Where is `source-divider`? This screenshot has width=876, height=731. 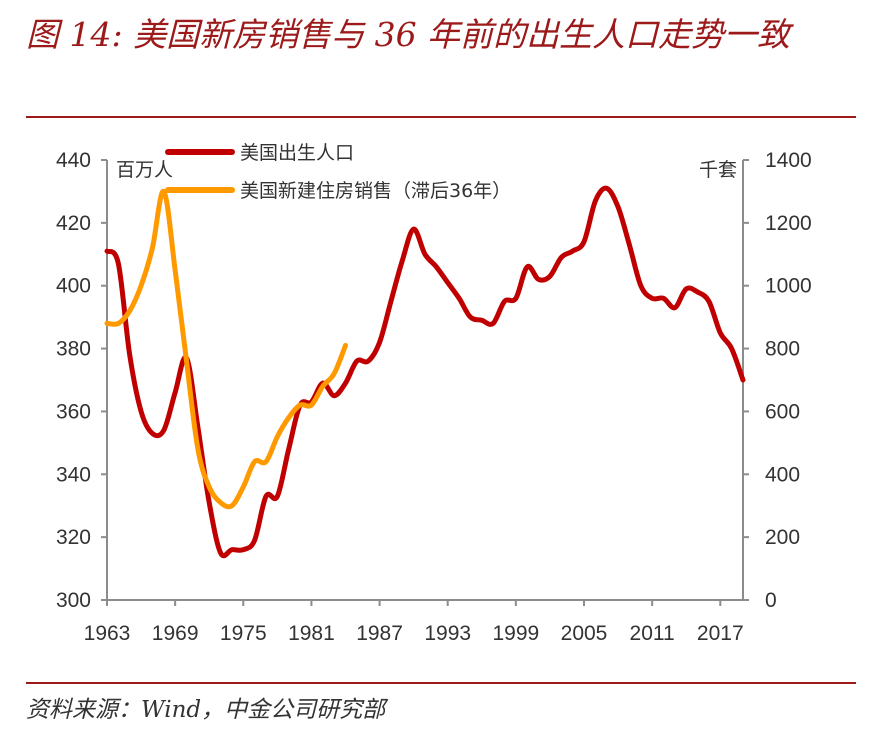 source-divider is located at coordinates (441, 683).